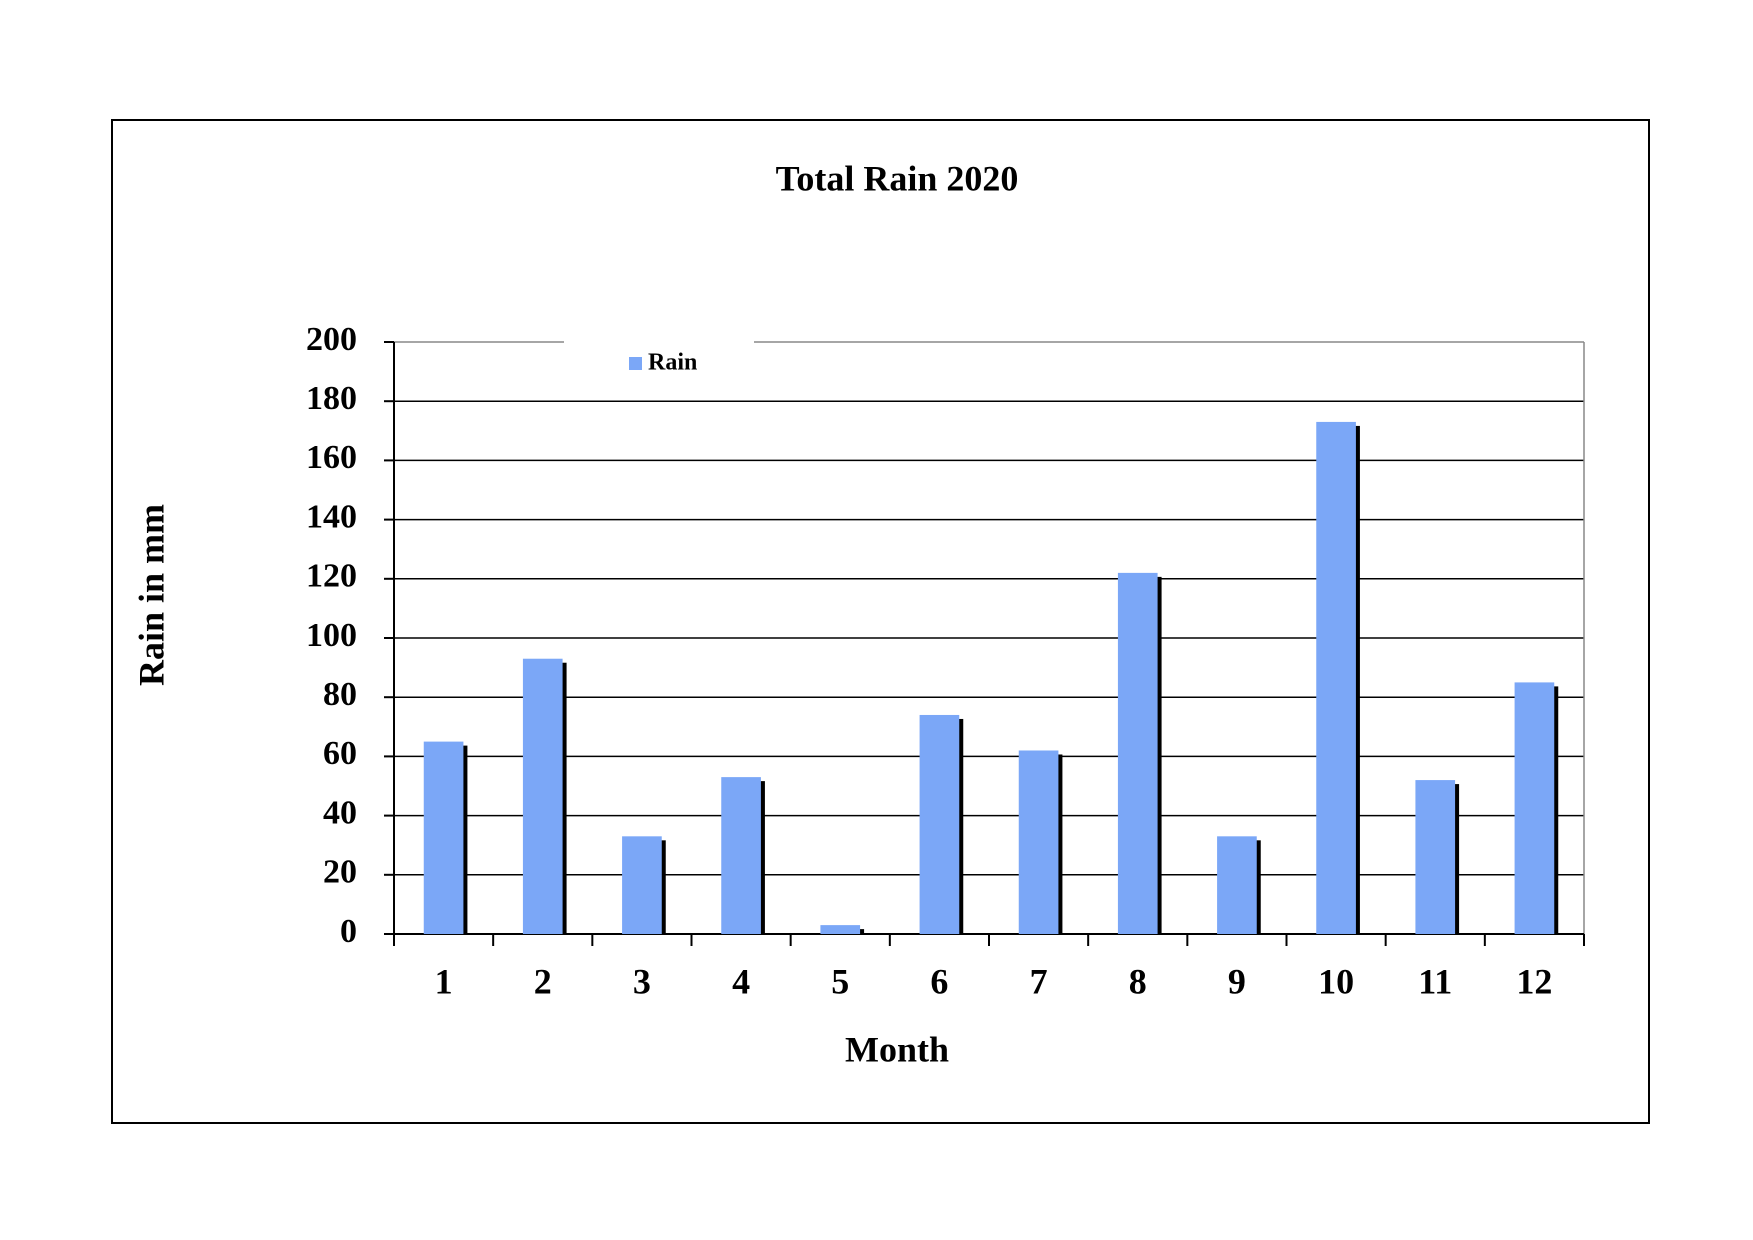  What do you see at coordinates (1336, 981) in the screenshot?
I see `x-tick-label: 10` at bounding box center [1336, 981].